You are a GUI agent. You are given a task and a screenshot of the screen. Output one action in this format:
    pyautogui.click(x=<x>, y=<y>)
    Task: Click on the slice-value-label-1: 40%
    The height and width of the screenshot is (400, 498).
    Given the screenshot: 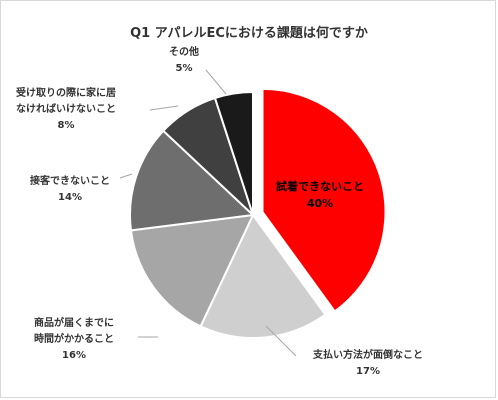 What is the action you would take?
    pyautogui.click(x=320, y=203)
    